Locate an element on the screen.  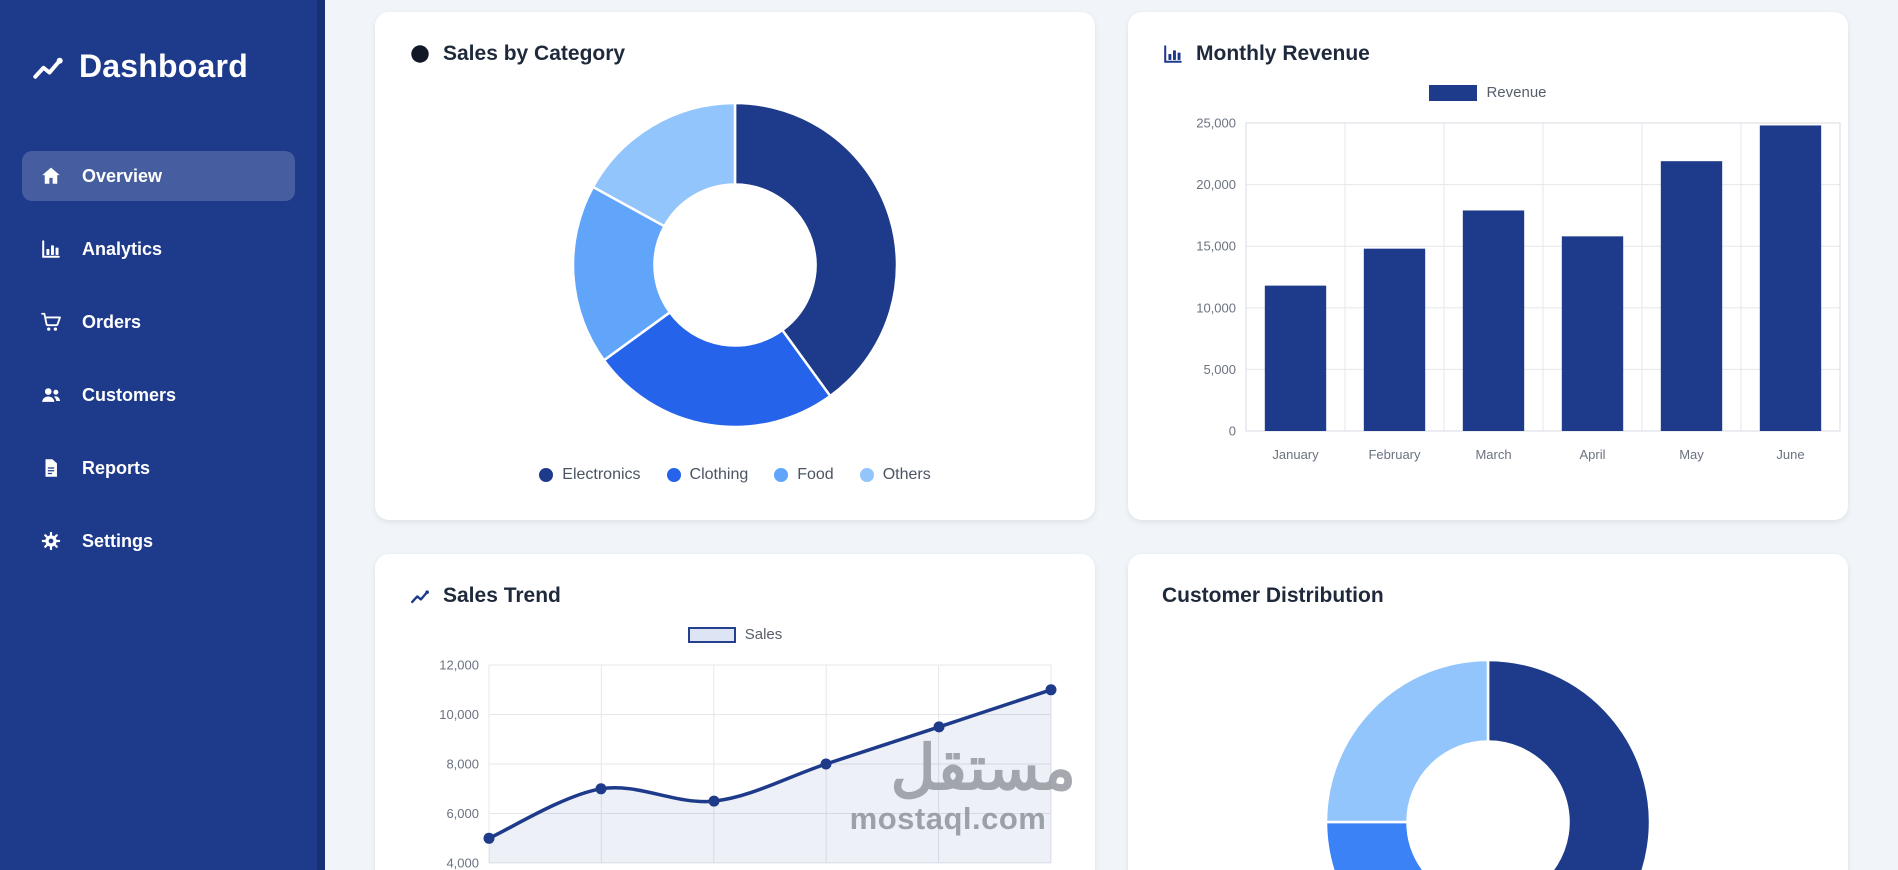
sidebar-item-label: Customers is located at coordinates (129, 394).